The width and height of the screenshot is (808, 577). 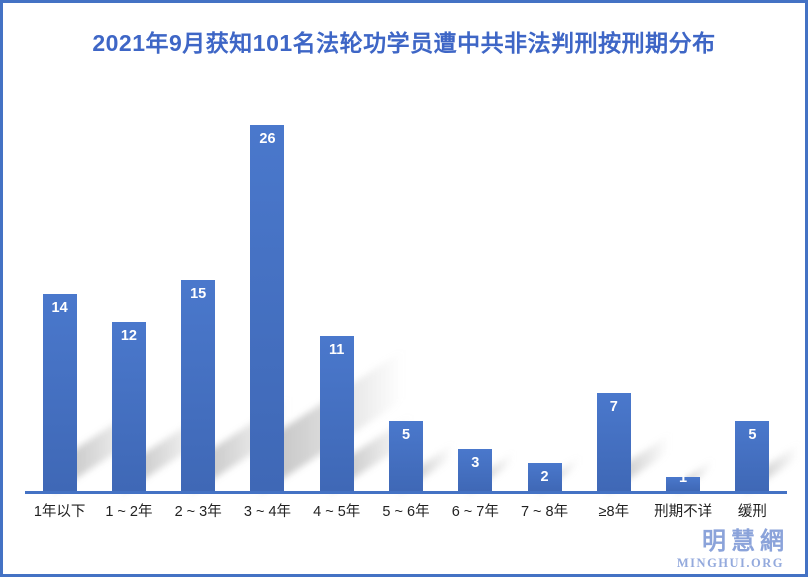 I want to click on x-axis-label: 1 ~ 2年, so click(x=129, y=512).